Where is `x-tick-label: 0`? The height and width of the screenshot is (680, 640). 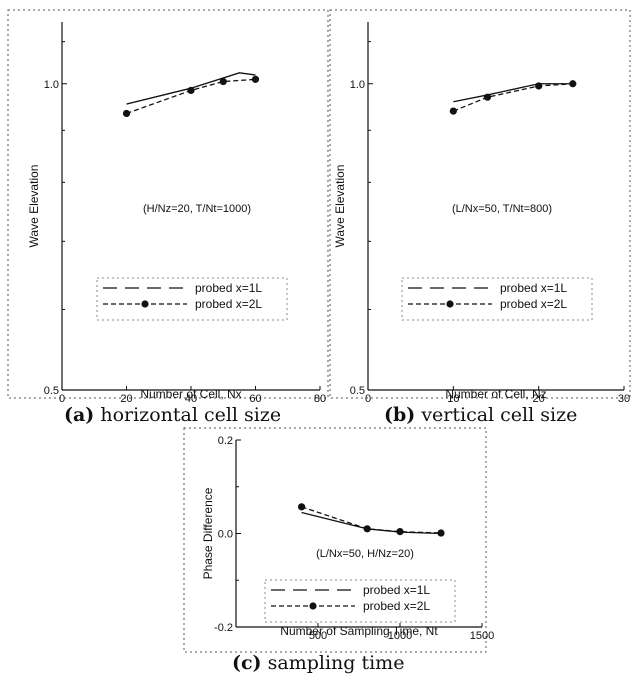
x-tick-label: 0 is located at coordinates (368, 399).